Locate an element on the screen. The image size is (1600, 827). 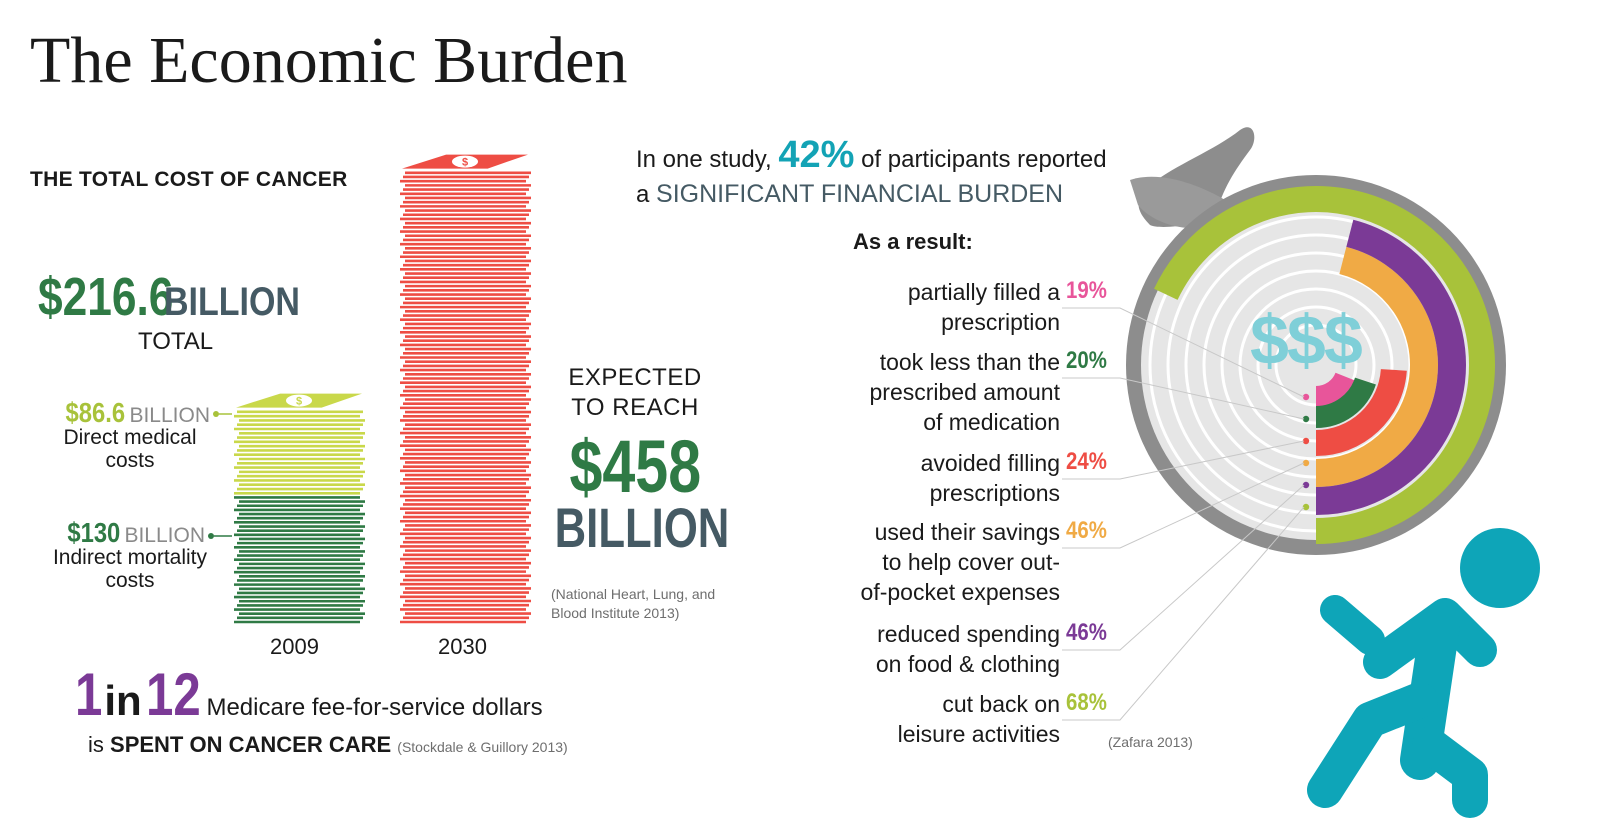
total-cost-heading: THE TOTAL COST OF CANCER is located at coordinates (189, 179).